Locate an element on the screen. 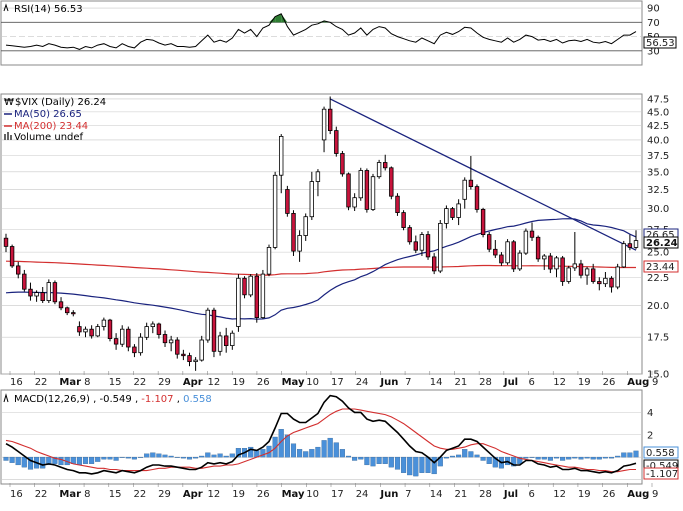 The image size is (683, 511). x-tick-label: May is located at coordinates (293, 494).